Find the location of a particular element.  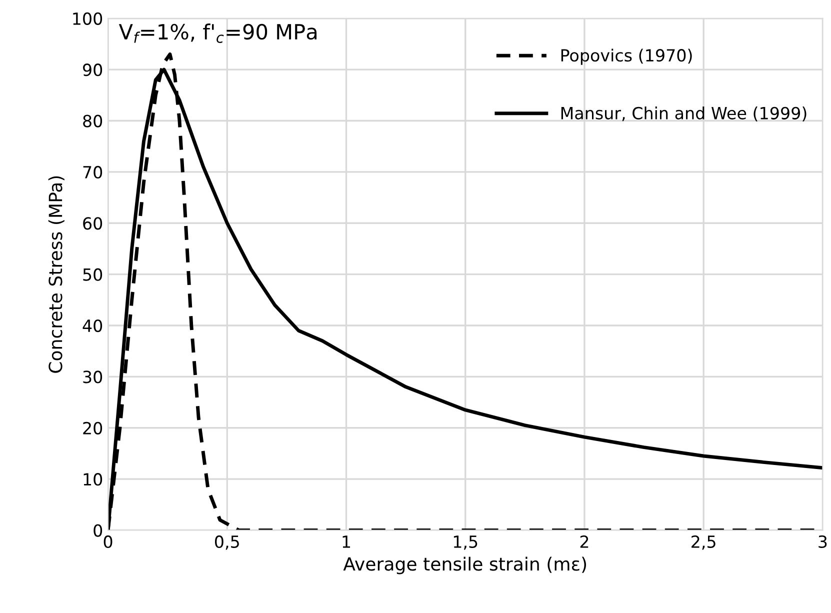

y-tick-label: 60 is located at coordinates (92, 223).